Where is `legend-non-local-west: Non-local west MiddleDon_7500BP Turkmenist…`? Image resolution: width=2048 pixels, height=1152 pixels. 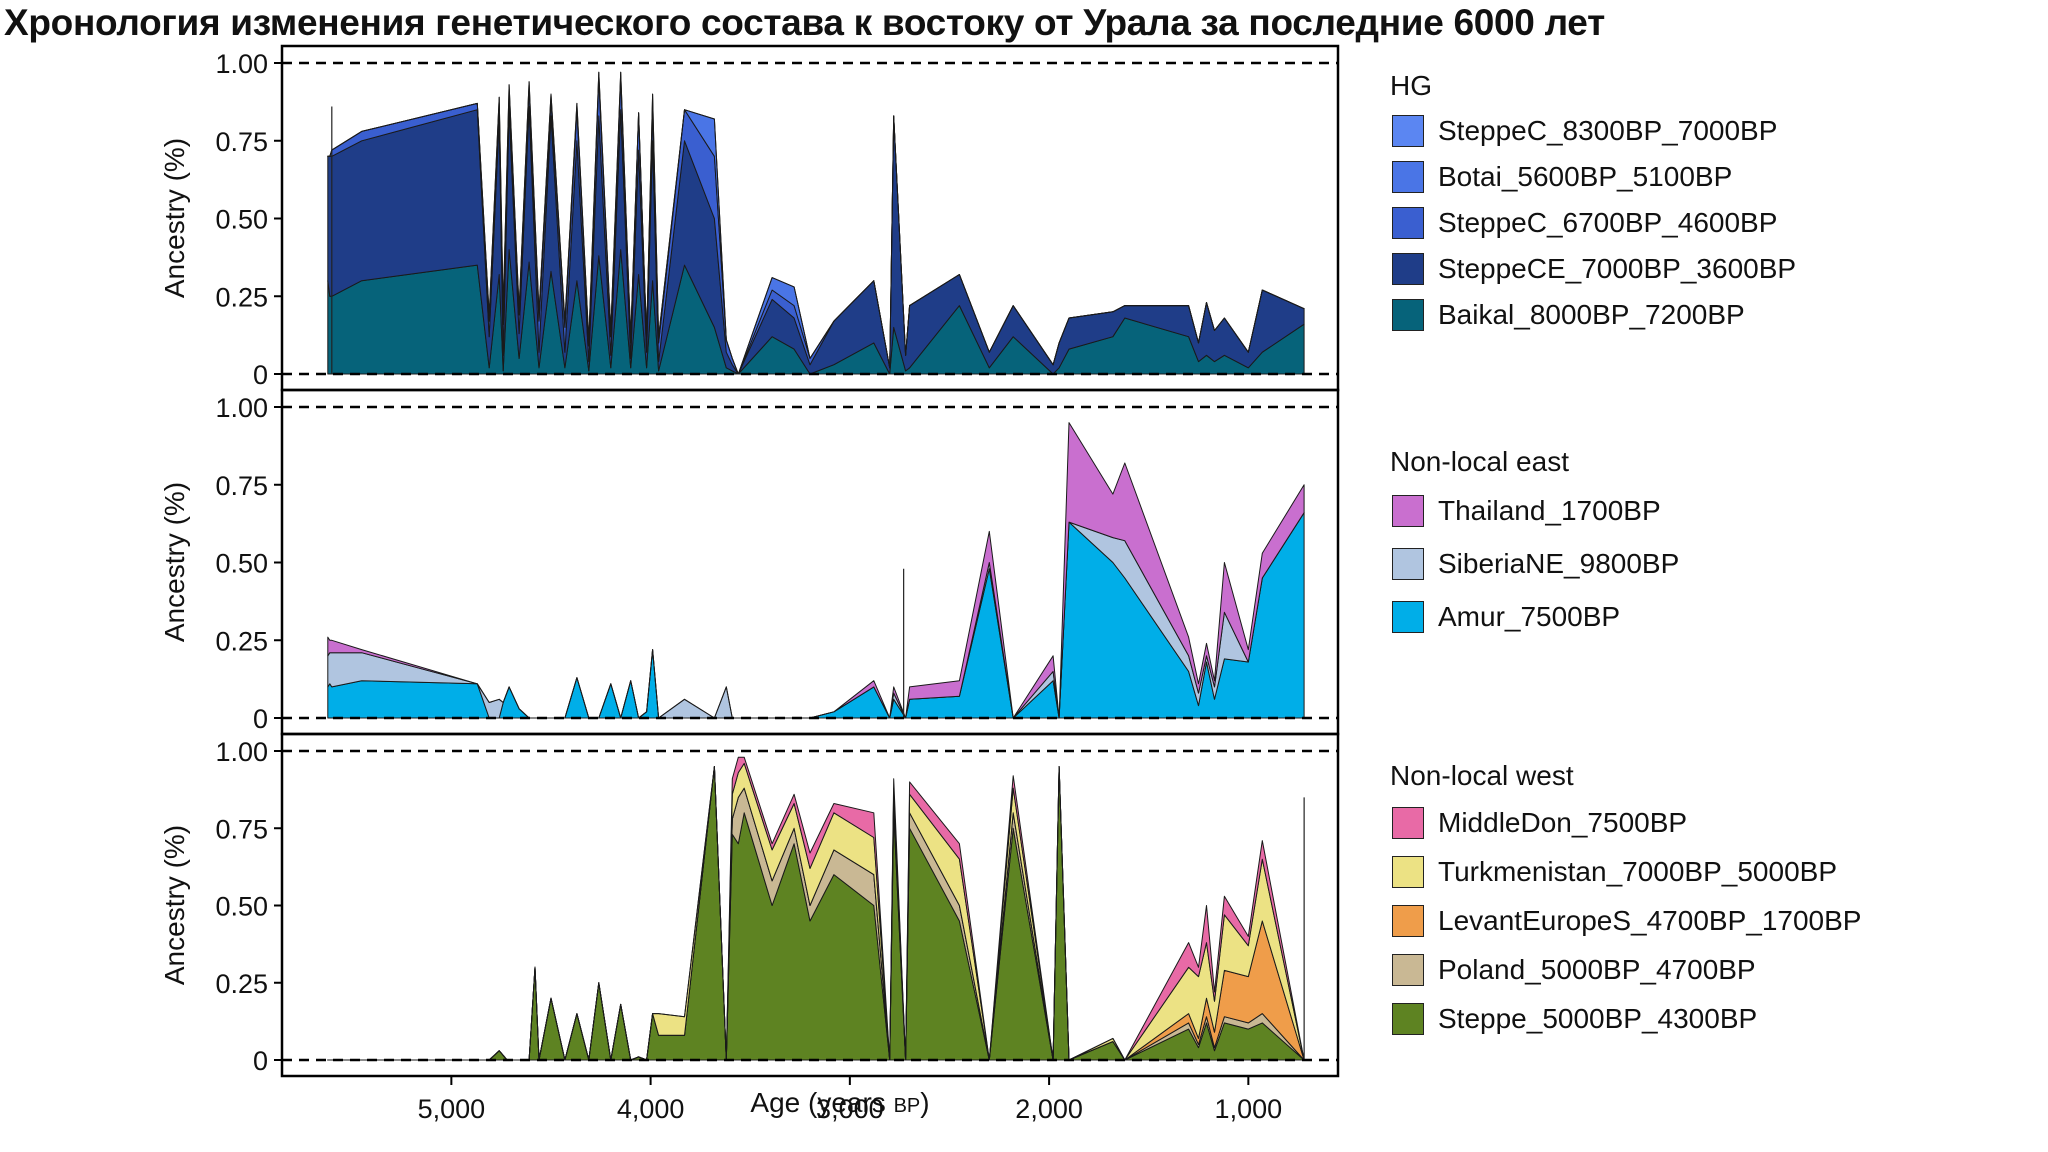
legend-non-local-west: Non-local west MiddleDon_7500BP Turkmenist… is located at coordinates (1625, 901).